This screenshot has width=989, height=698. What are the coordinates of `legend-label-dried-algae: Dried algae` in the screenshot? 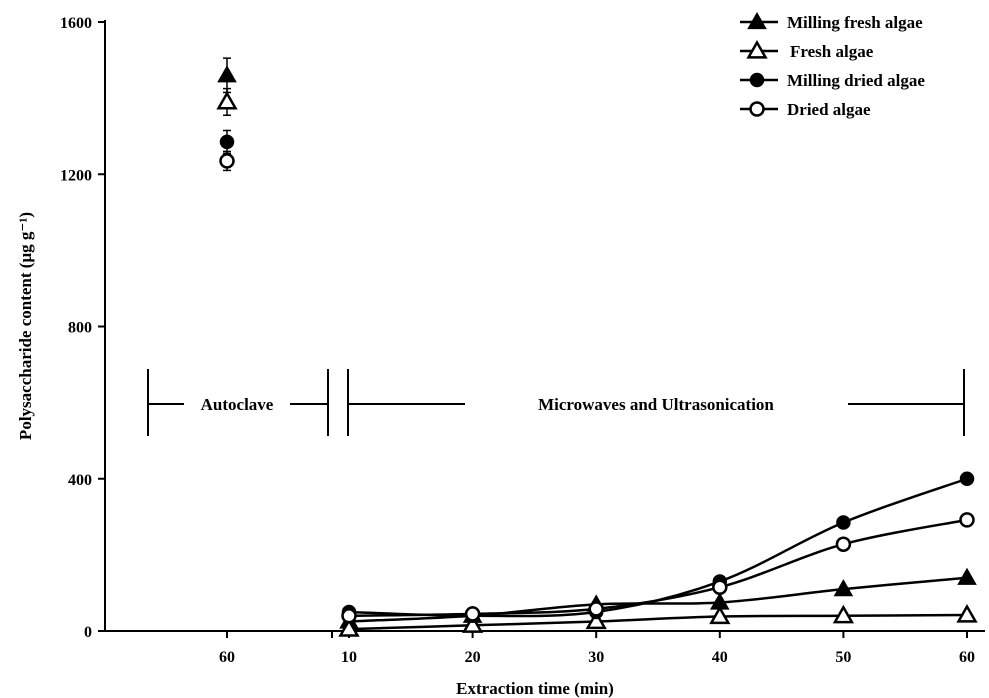 It's located at (829, 109).